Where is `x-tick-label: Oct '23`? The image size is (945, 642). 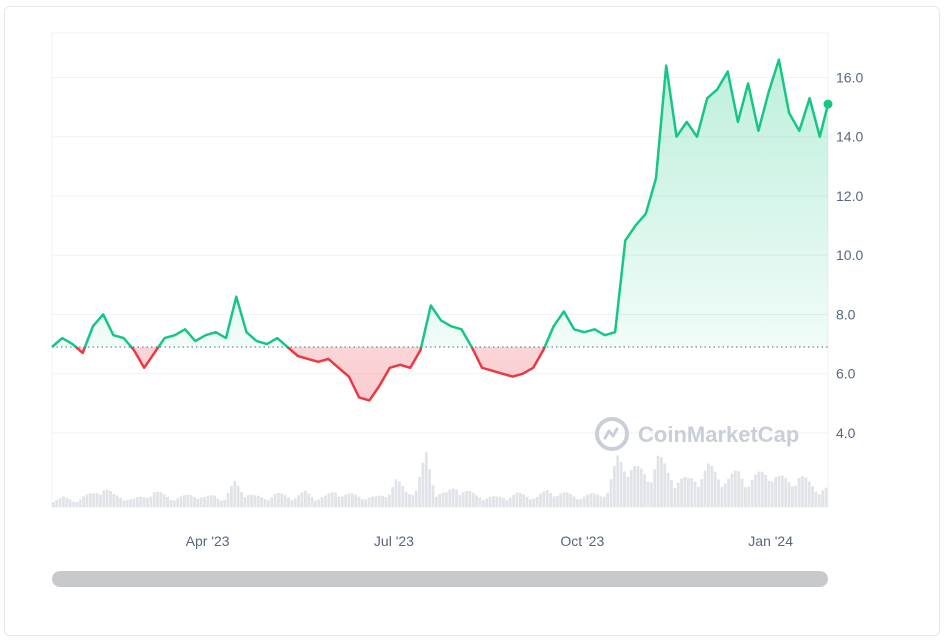
x-tick-label: Oct '23 is located at coordinates (582, 541).